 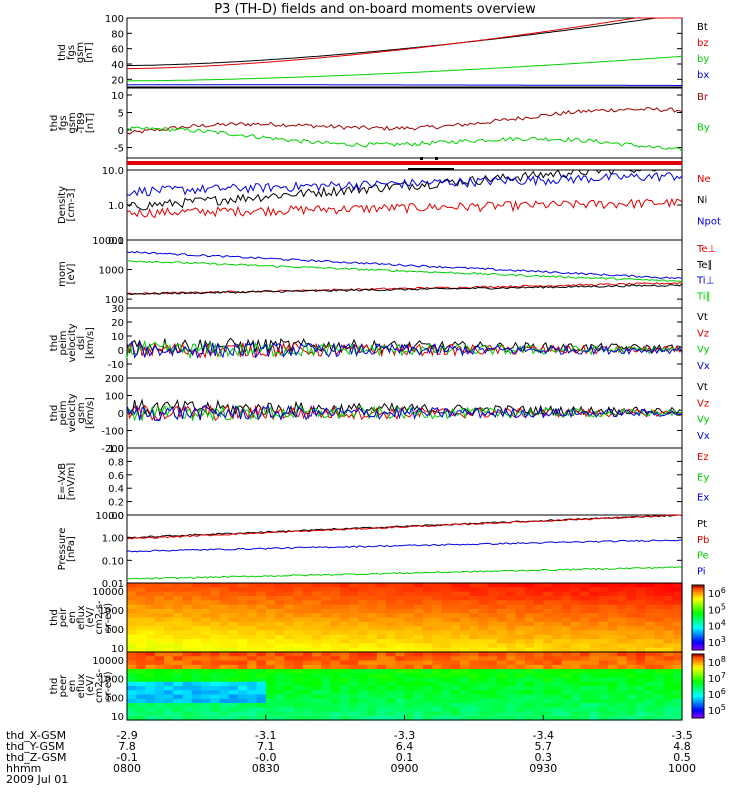 What do you see at coordinates (54, 413) in the screenshot?
I see `y-axis-label: thd` at bounding box center [54, 413].